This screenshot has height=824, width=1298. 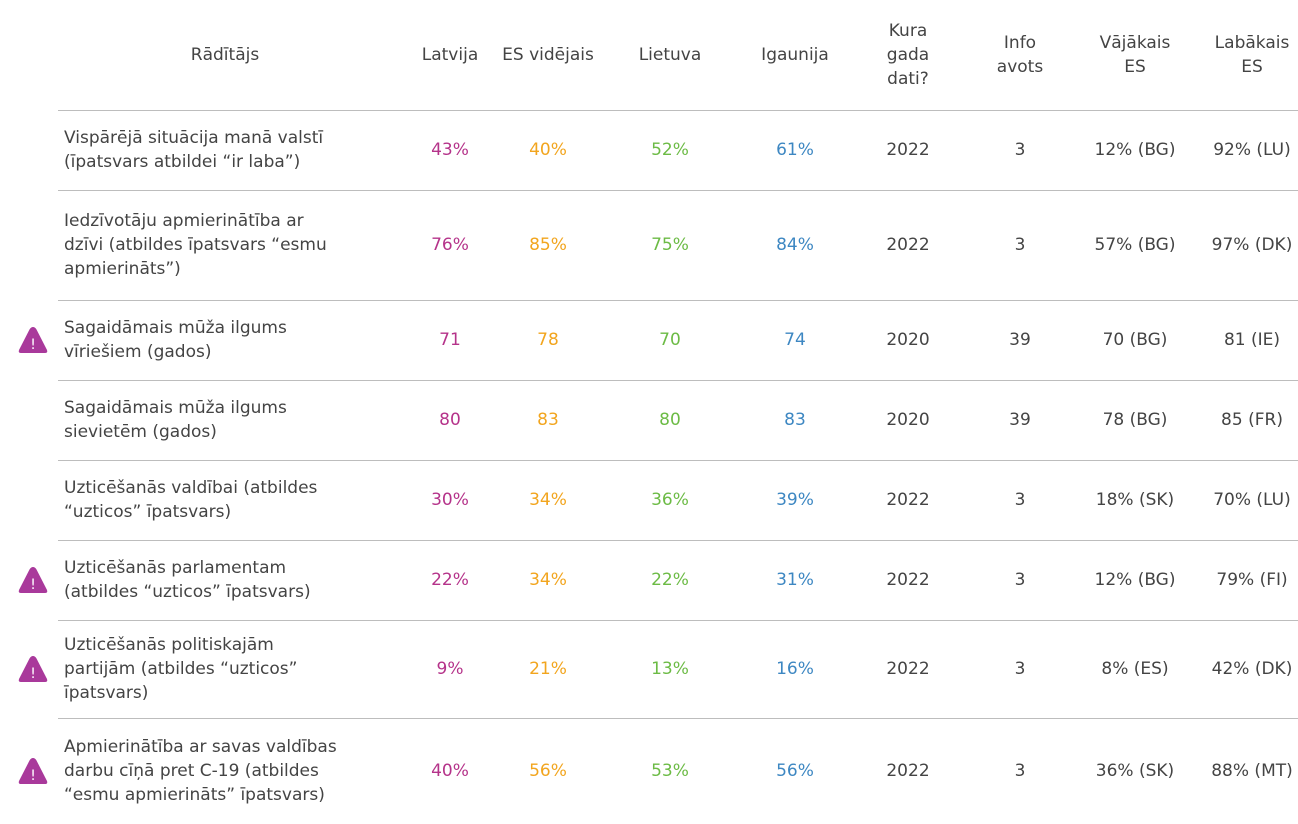 What do you see at coordinates (795, 669) in the screenshot?
I see `value-cell: 16%` at bounding box center [795, 669].